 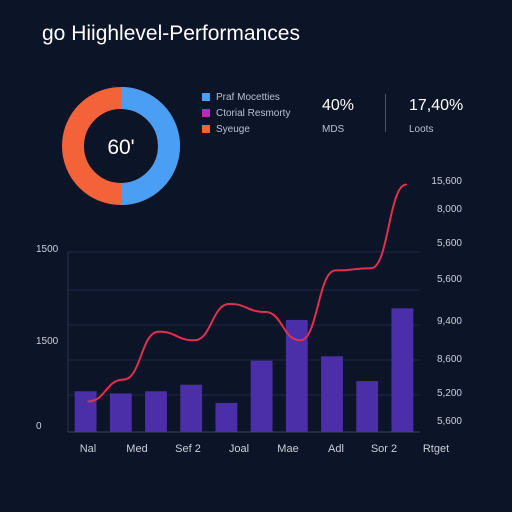 I want to click on x-tick-label: Med, so click(x=136, y=449).